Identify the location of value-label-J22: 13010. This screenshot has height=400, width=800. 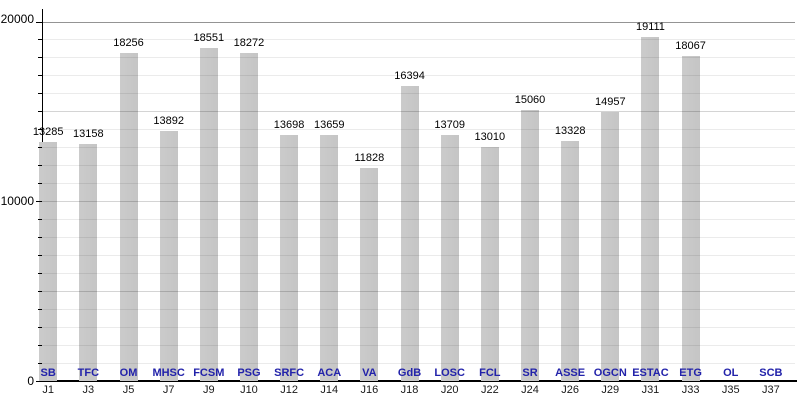
(490, 137).